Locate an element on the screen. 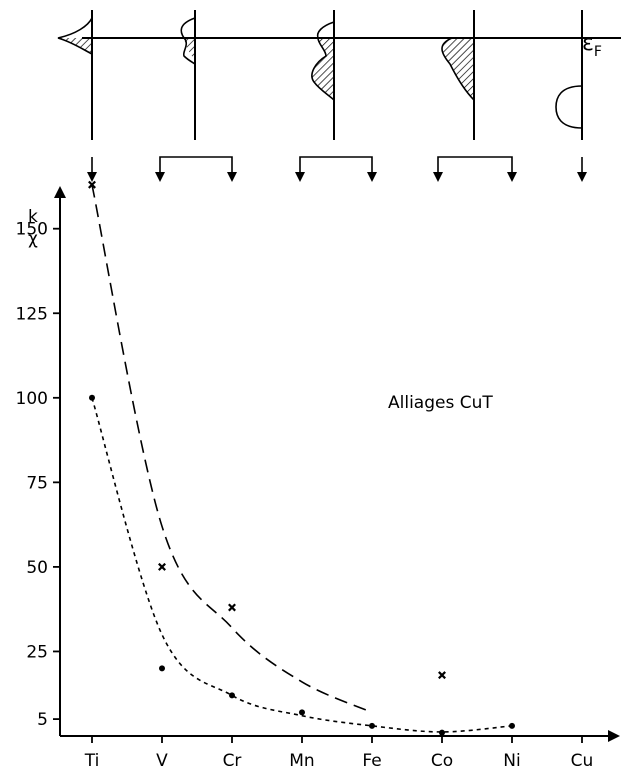 The width and height of the screenshot is (621, 772). chi-point-fe is located at coordinates (372, 725).